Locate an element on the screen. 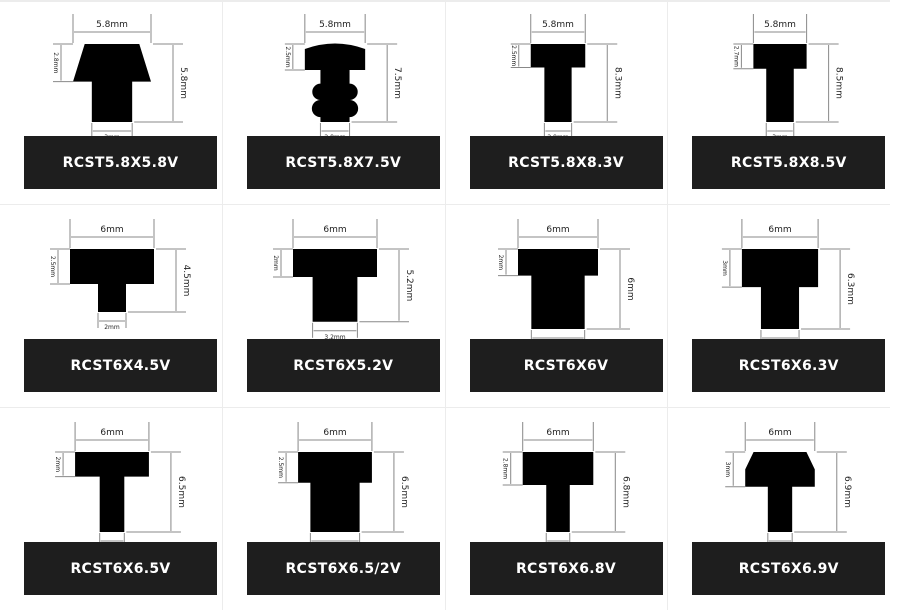 The height and width of the screenshot is (610, 900). profile-diagram: 6mm2mm6mm4mm is located at coordinates (566, 279).